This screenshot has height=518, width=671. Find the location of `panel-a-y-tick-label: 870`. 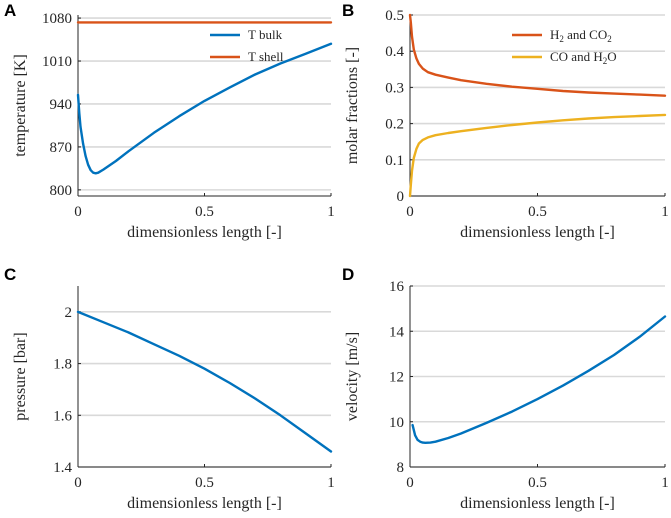

panel-a-y-tick-label: 870 is located at coordinates (61, 148).